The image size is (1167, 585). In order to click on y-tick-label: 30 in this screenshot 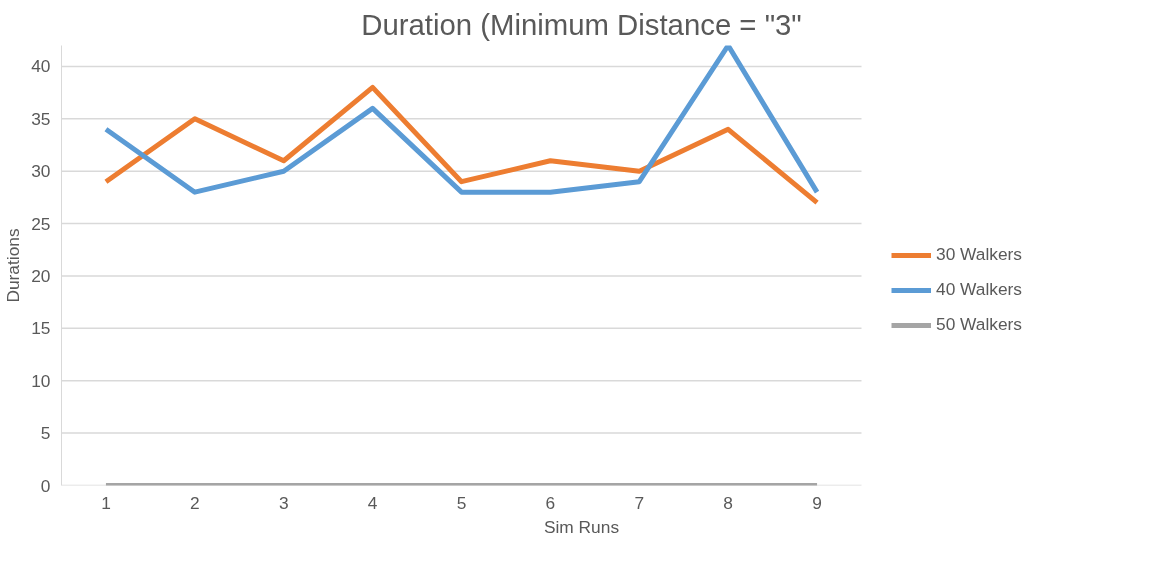, I will do `click(41, 171)`.